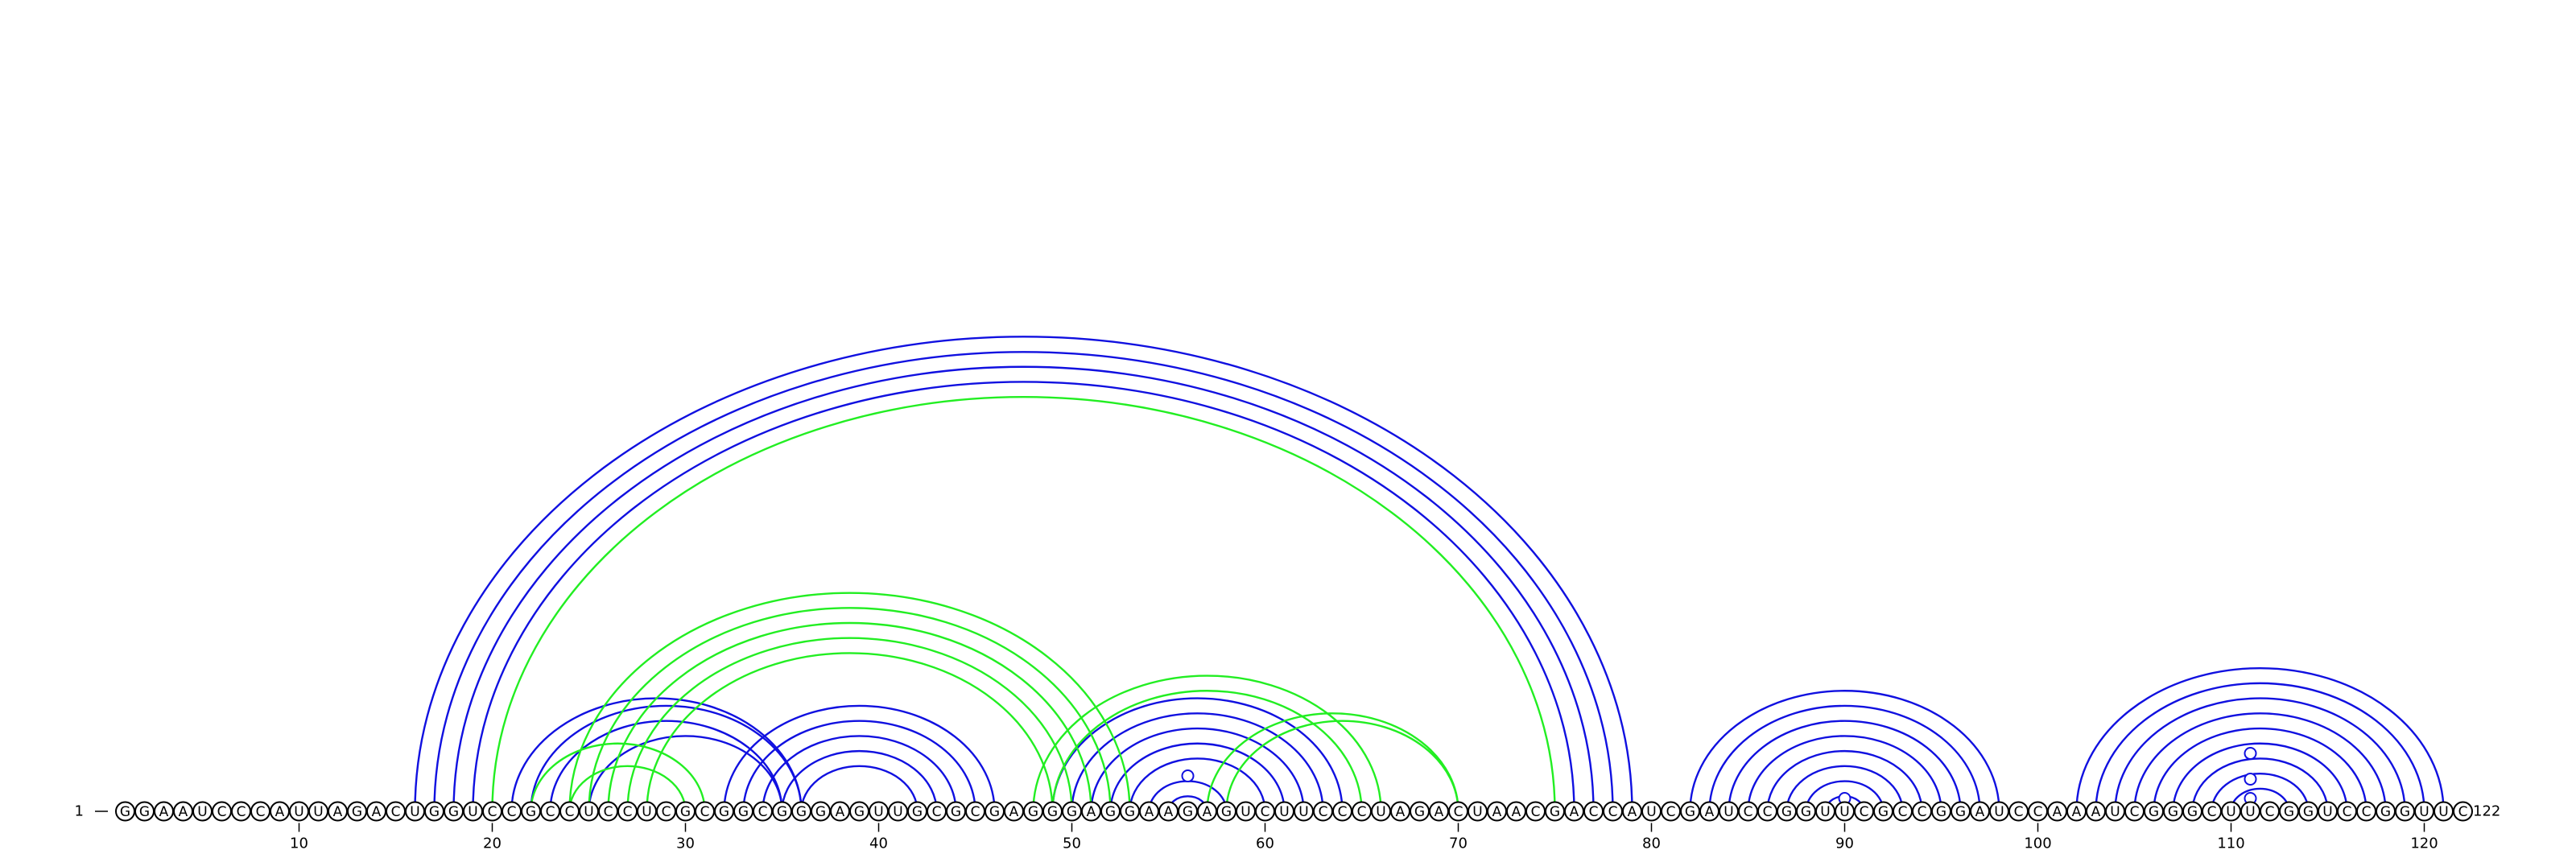 The height and width of the screenshot is (858, 2576). I want to click on nucleotide-circle, so click(2463, 812).